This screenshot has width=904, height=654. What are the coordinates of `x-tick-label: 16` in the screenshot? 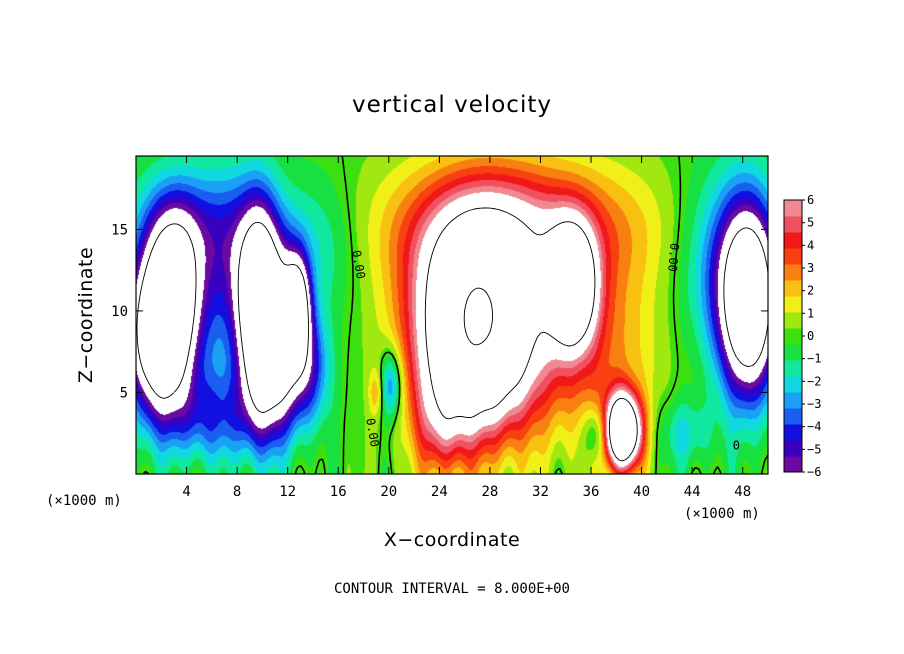 It's located at (338, 492).